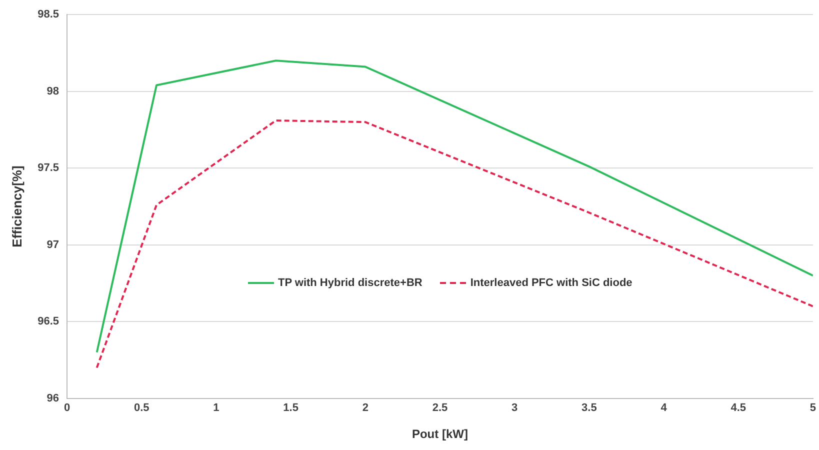 This screenshot has height=450, width=819. What do you see at coordinates (67, 408) in the screenshot?
I see `x-tick-label: 0` at bounding box center [67, 408].